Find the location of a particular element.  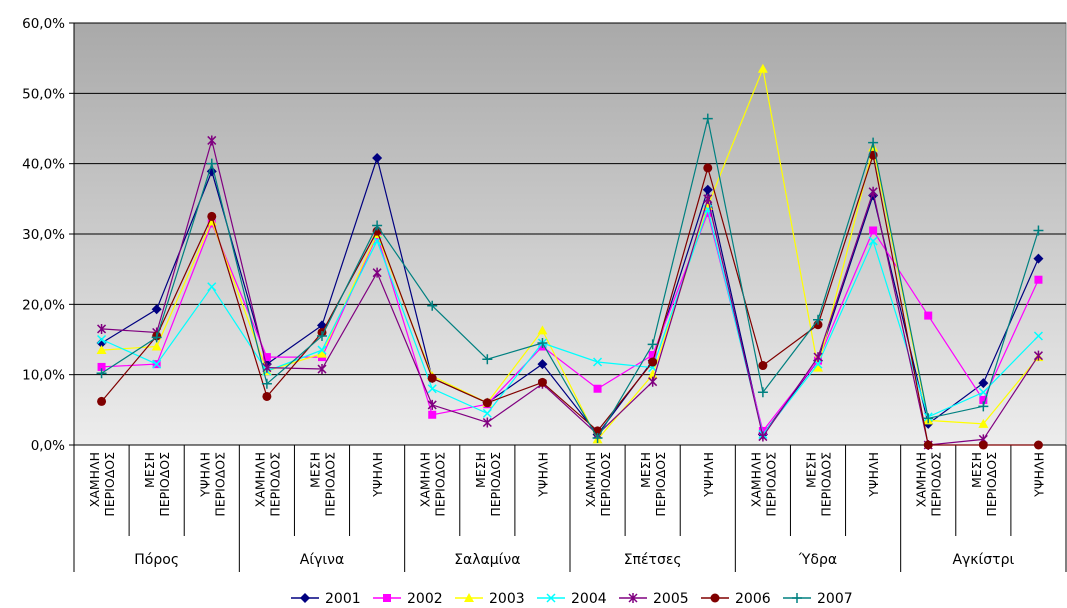

y-tick-label: 10,0% is located at coordinates (43, 376).